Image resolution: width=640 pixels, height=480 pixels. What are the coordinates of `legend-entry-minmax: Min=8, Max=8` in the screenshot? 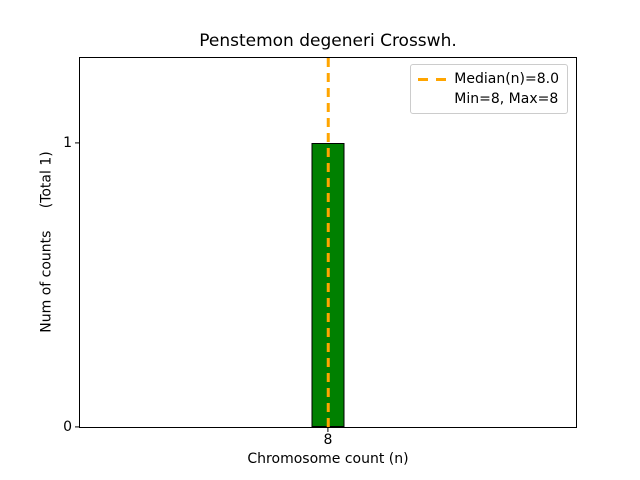 It's located at (488, 99).